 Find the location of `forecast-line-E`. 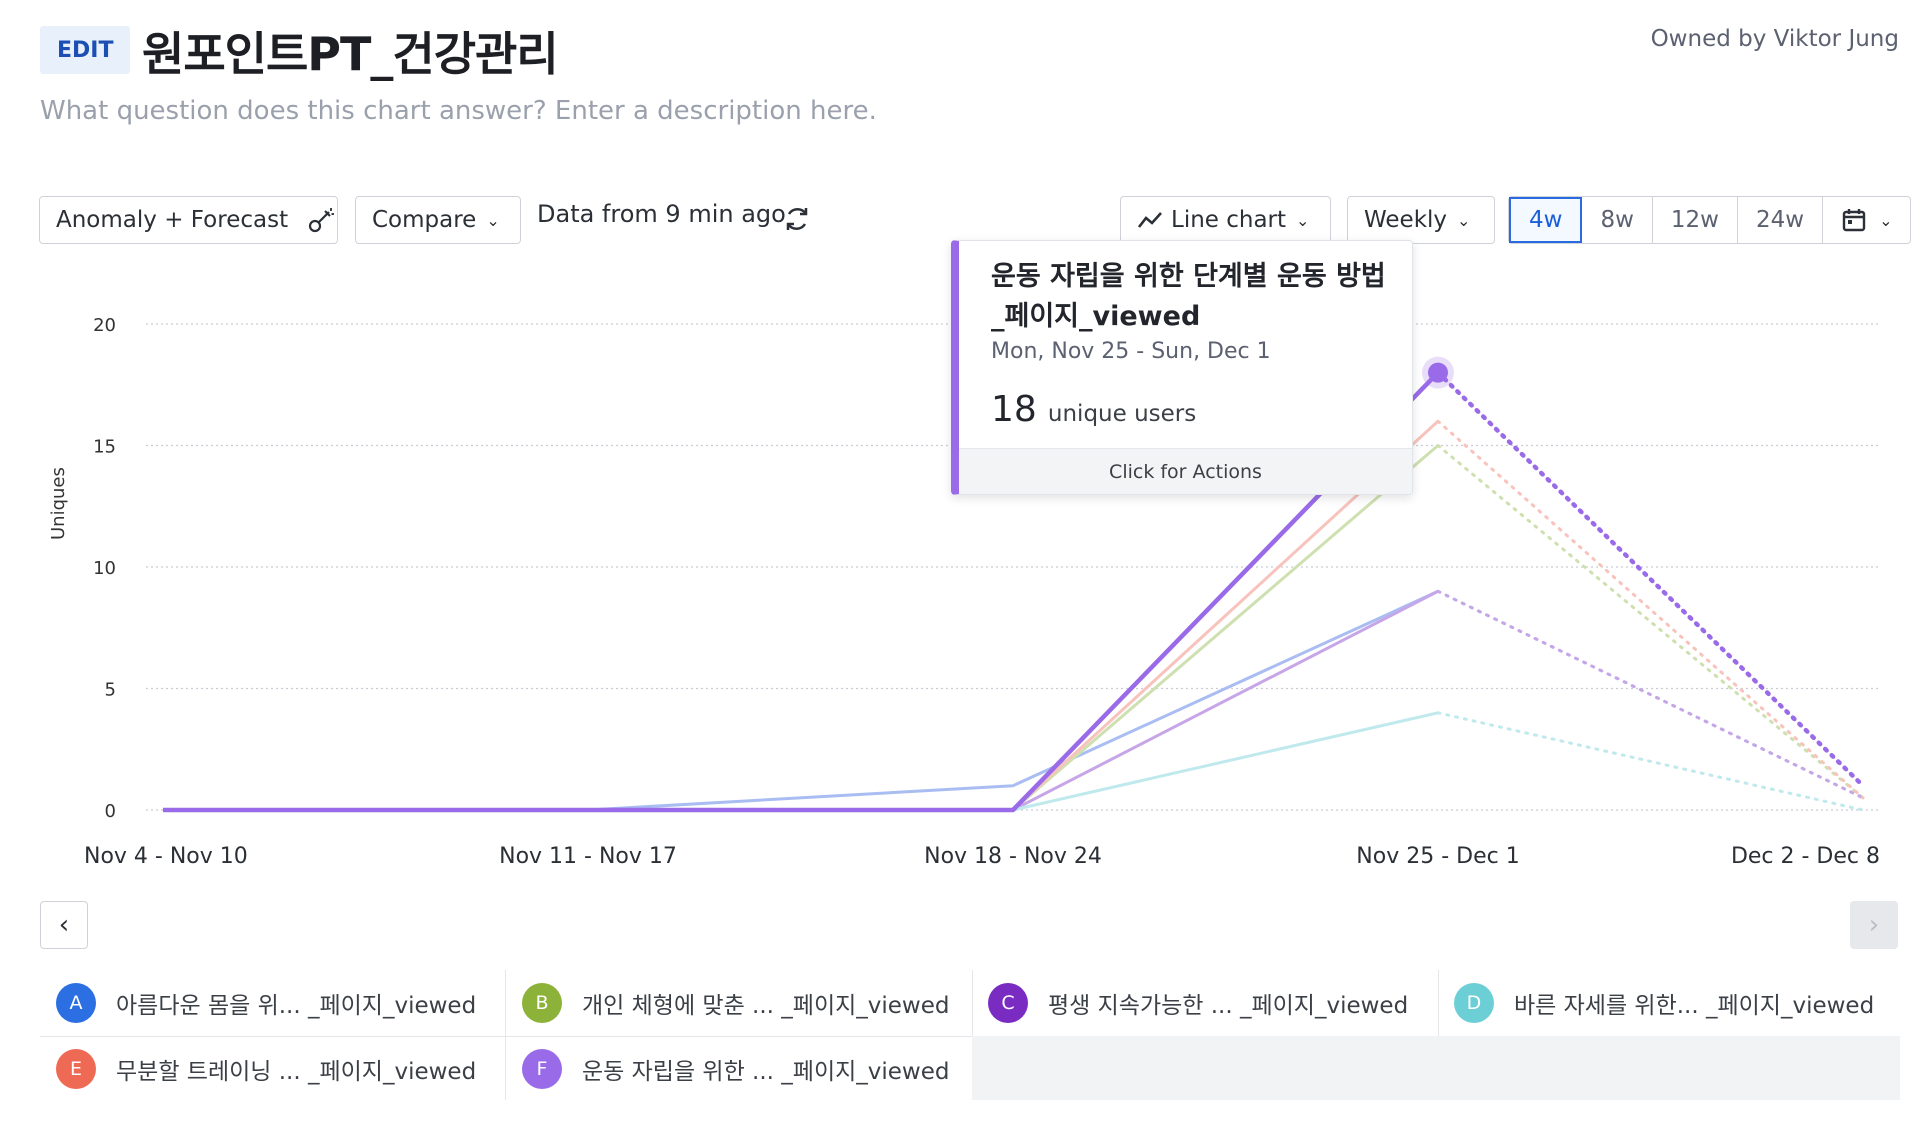

forecast-line-E is located at coordinates (1650, 609).